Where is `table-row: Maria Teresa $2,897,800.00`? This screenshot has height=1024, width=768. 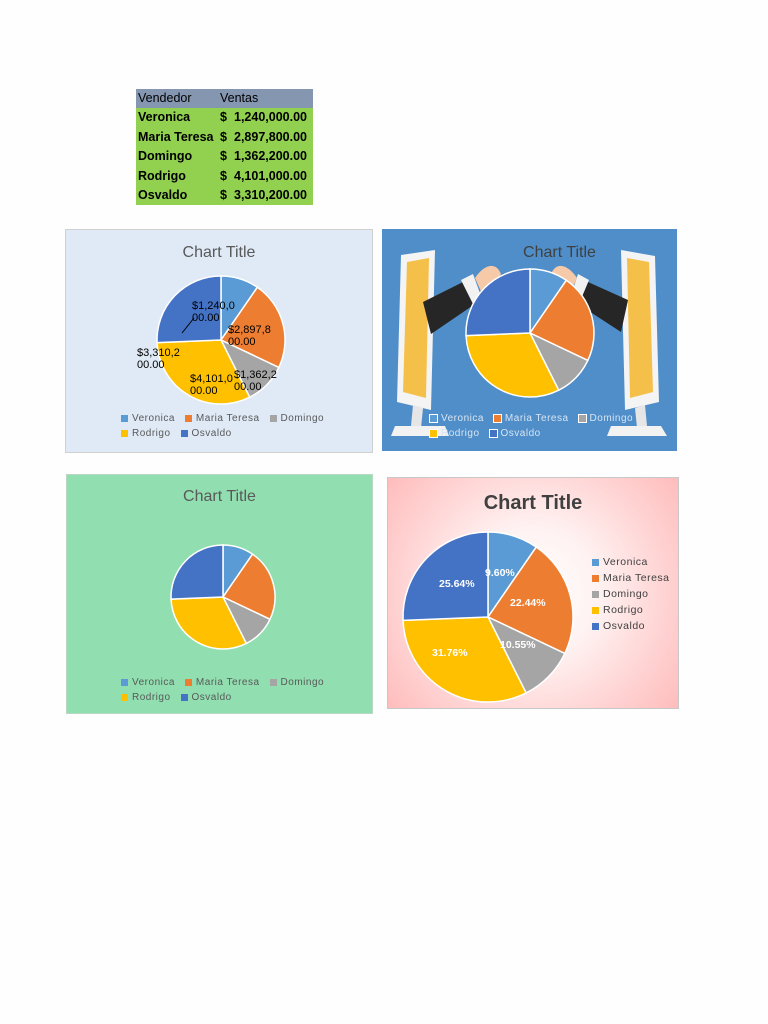 table-row: Maria Teresa $2,897,800.00 is located at coordinates (224, 137).